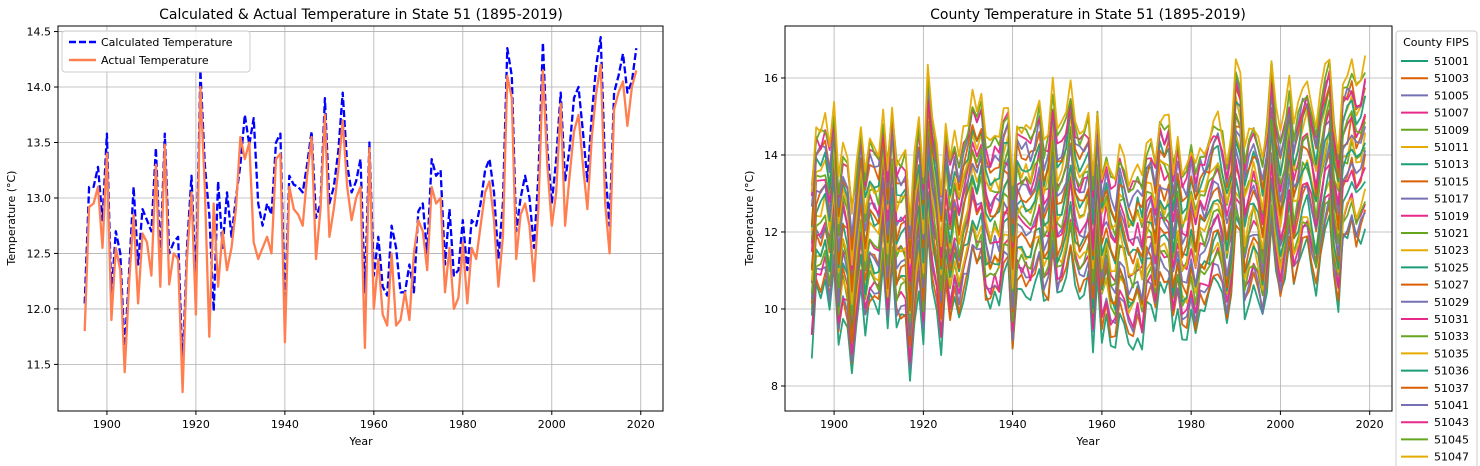 Image resolution: width=1480 pixels, height=466 pixels. Describe the element at coordinates (1451, 233) in the screenshot. I see `legend-label-51021: 51021` at that location.